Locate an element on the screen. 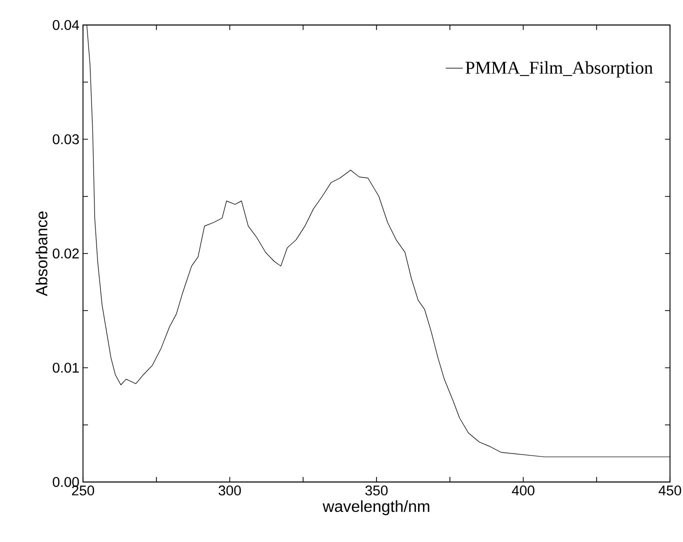 Image resolution: width=683 pixels, height=542 pixels. legend-label: PMMA_Film_Absorption is located at coordinates (559, 69).